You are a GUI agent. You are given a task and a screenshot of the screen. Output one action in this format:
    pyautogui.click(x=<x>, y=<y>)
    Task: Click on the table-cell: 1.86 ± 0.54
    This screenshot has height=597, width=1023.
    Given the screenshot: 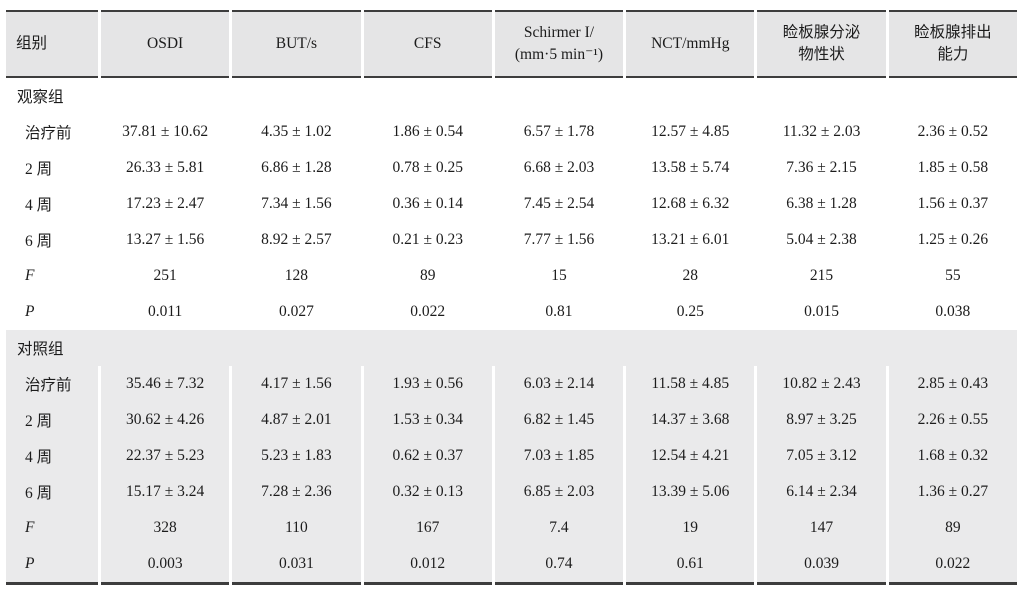 What is the action you would take?
    pyautogui.click(x=427, y=132)
    